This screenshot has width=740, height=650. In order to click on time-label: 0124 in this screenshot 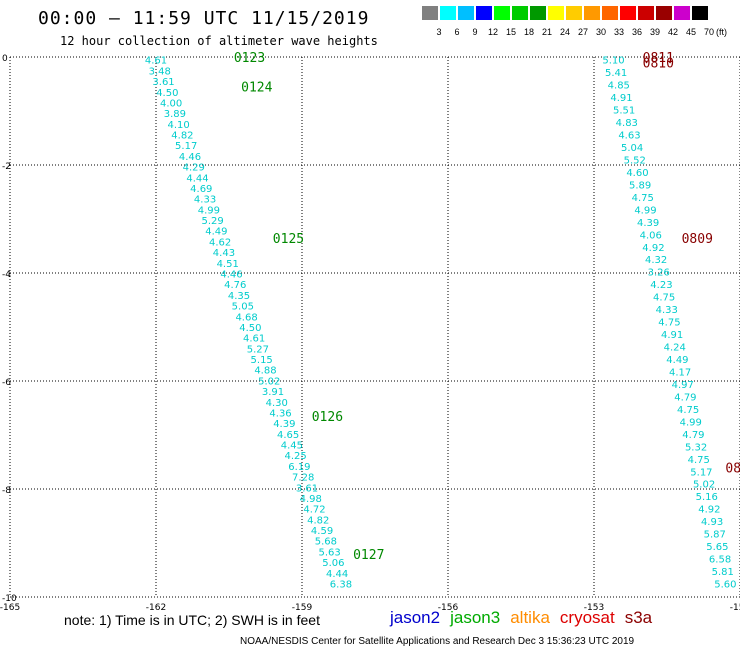, I will do `click(256, 88)`.